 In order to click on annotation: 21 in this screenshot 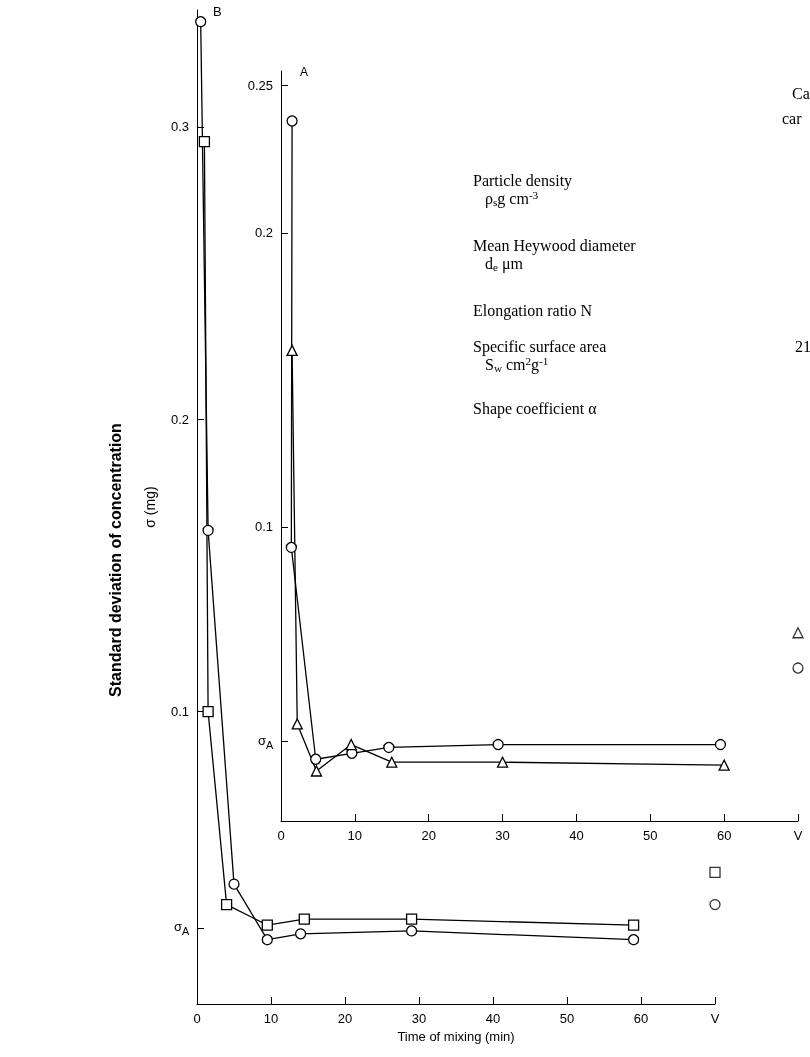, I will do `click(802, 347)`.